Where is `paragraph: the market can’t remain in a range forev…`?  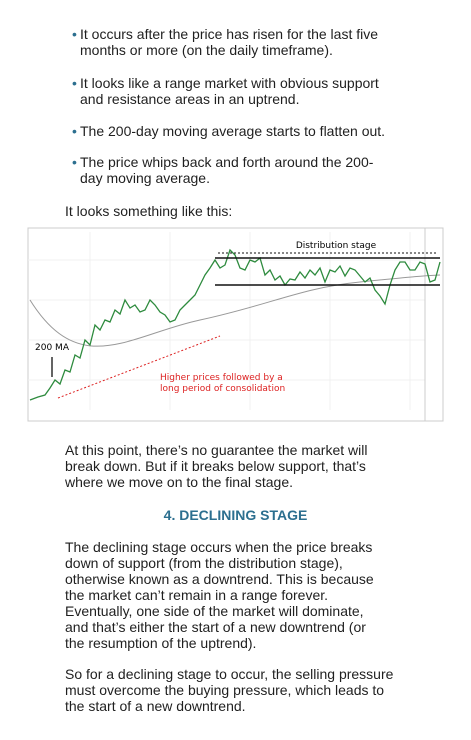
paragraph: the market can’t remain in a range forev… is located at coordinates (197, 595).